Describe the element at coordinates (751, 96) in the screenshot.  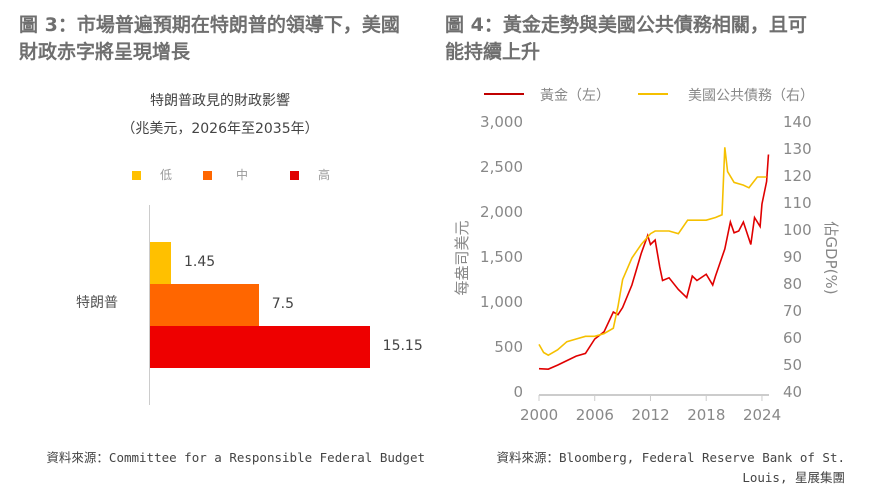
I see `legend-label-debt: 美國公共債務（右）` at that location.